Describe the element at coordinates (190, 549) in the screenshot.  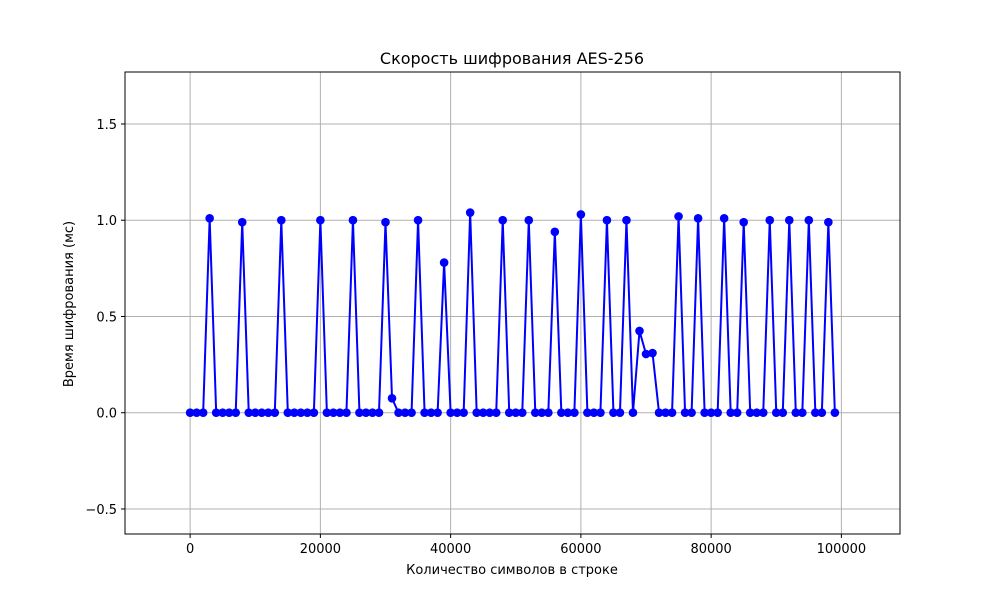
I see `x-tick-label: 0` at that location.